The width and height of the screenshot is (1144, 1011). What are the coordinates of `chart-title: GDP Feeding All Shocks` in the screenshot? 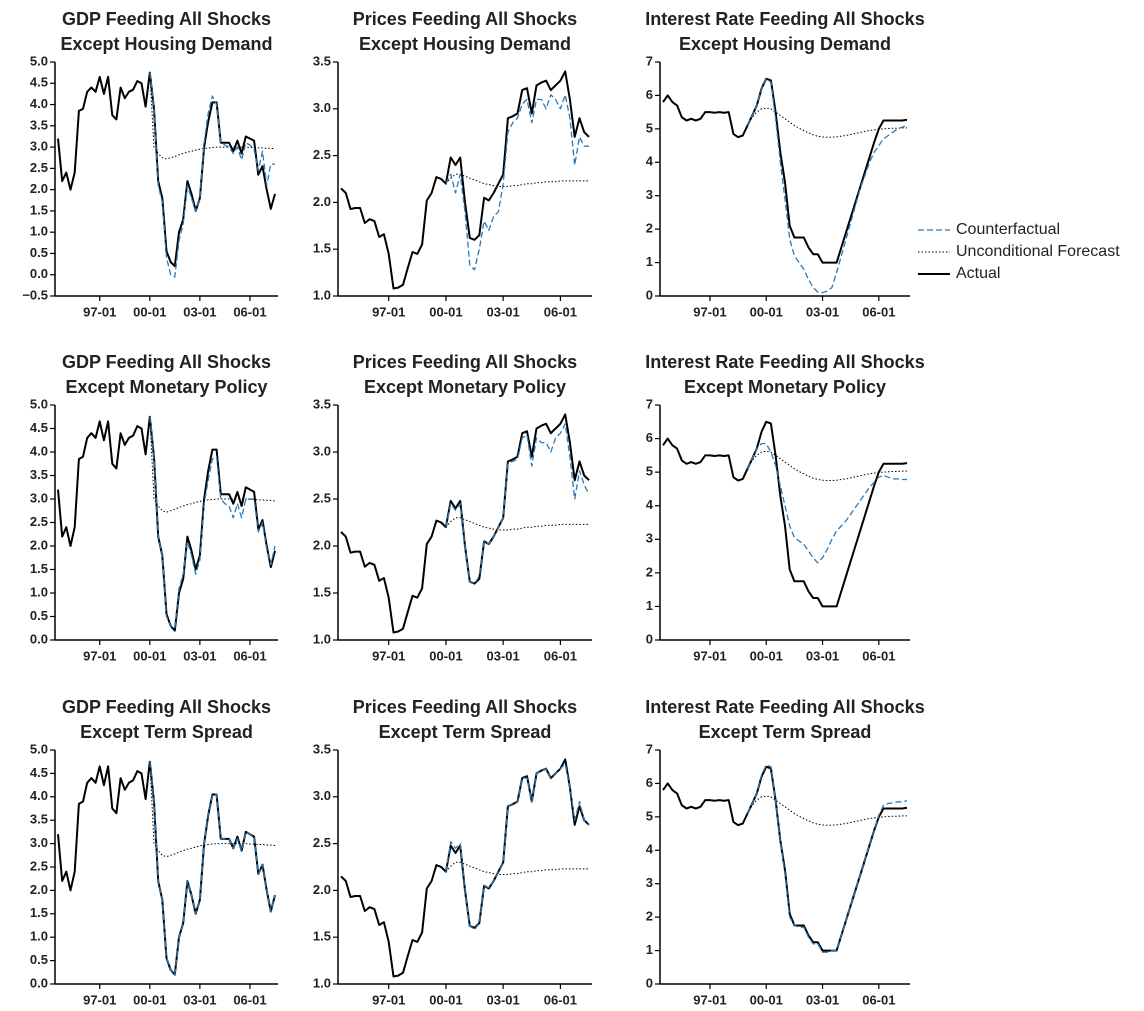 It's located at (166, 362).